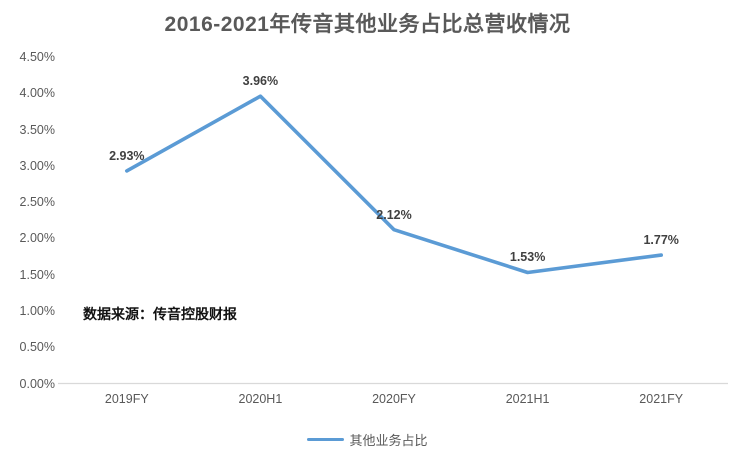 This screenshot has width=735, height=451. I want to click on x-tick-label: 2021FY, so click(661, 399).